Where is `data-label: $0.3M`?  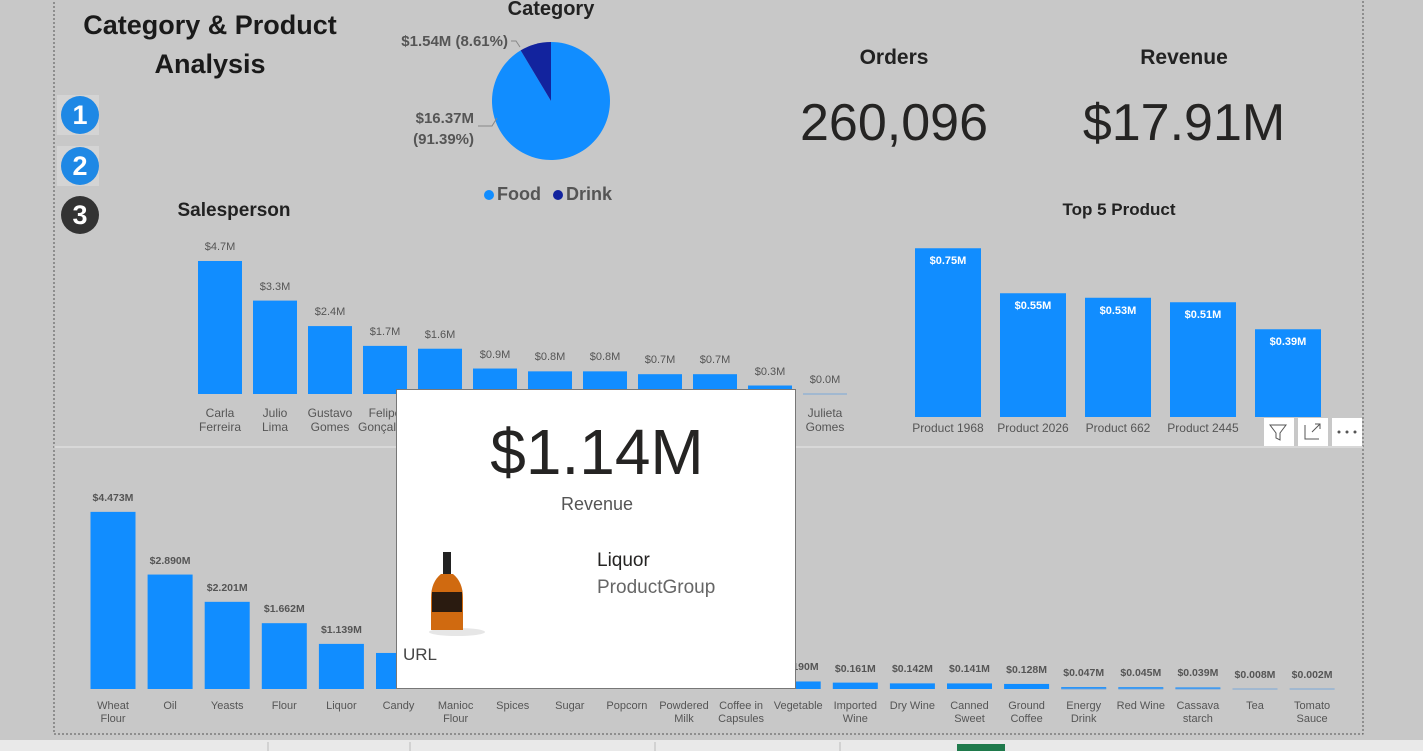
data-label: $0.3M is located at coordinates (770, 371).